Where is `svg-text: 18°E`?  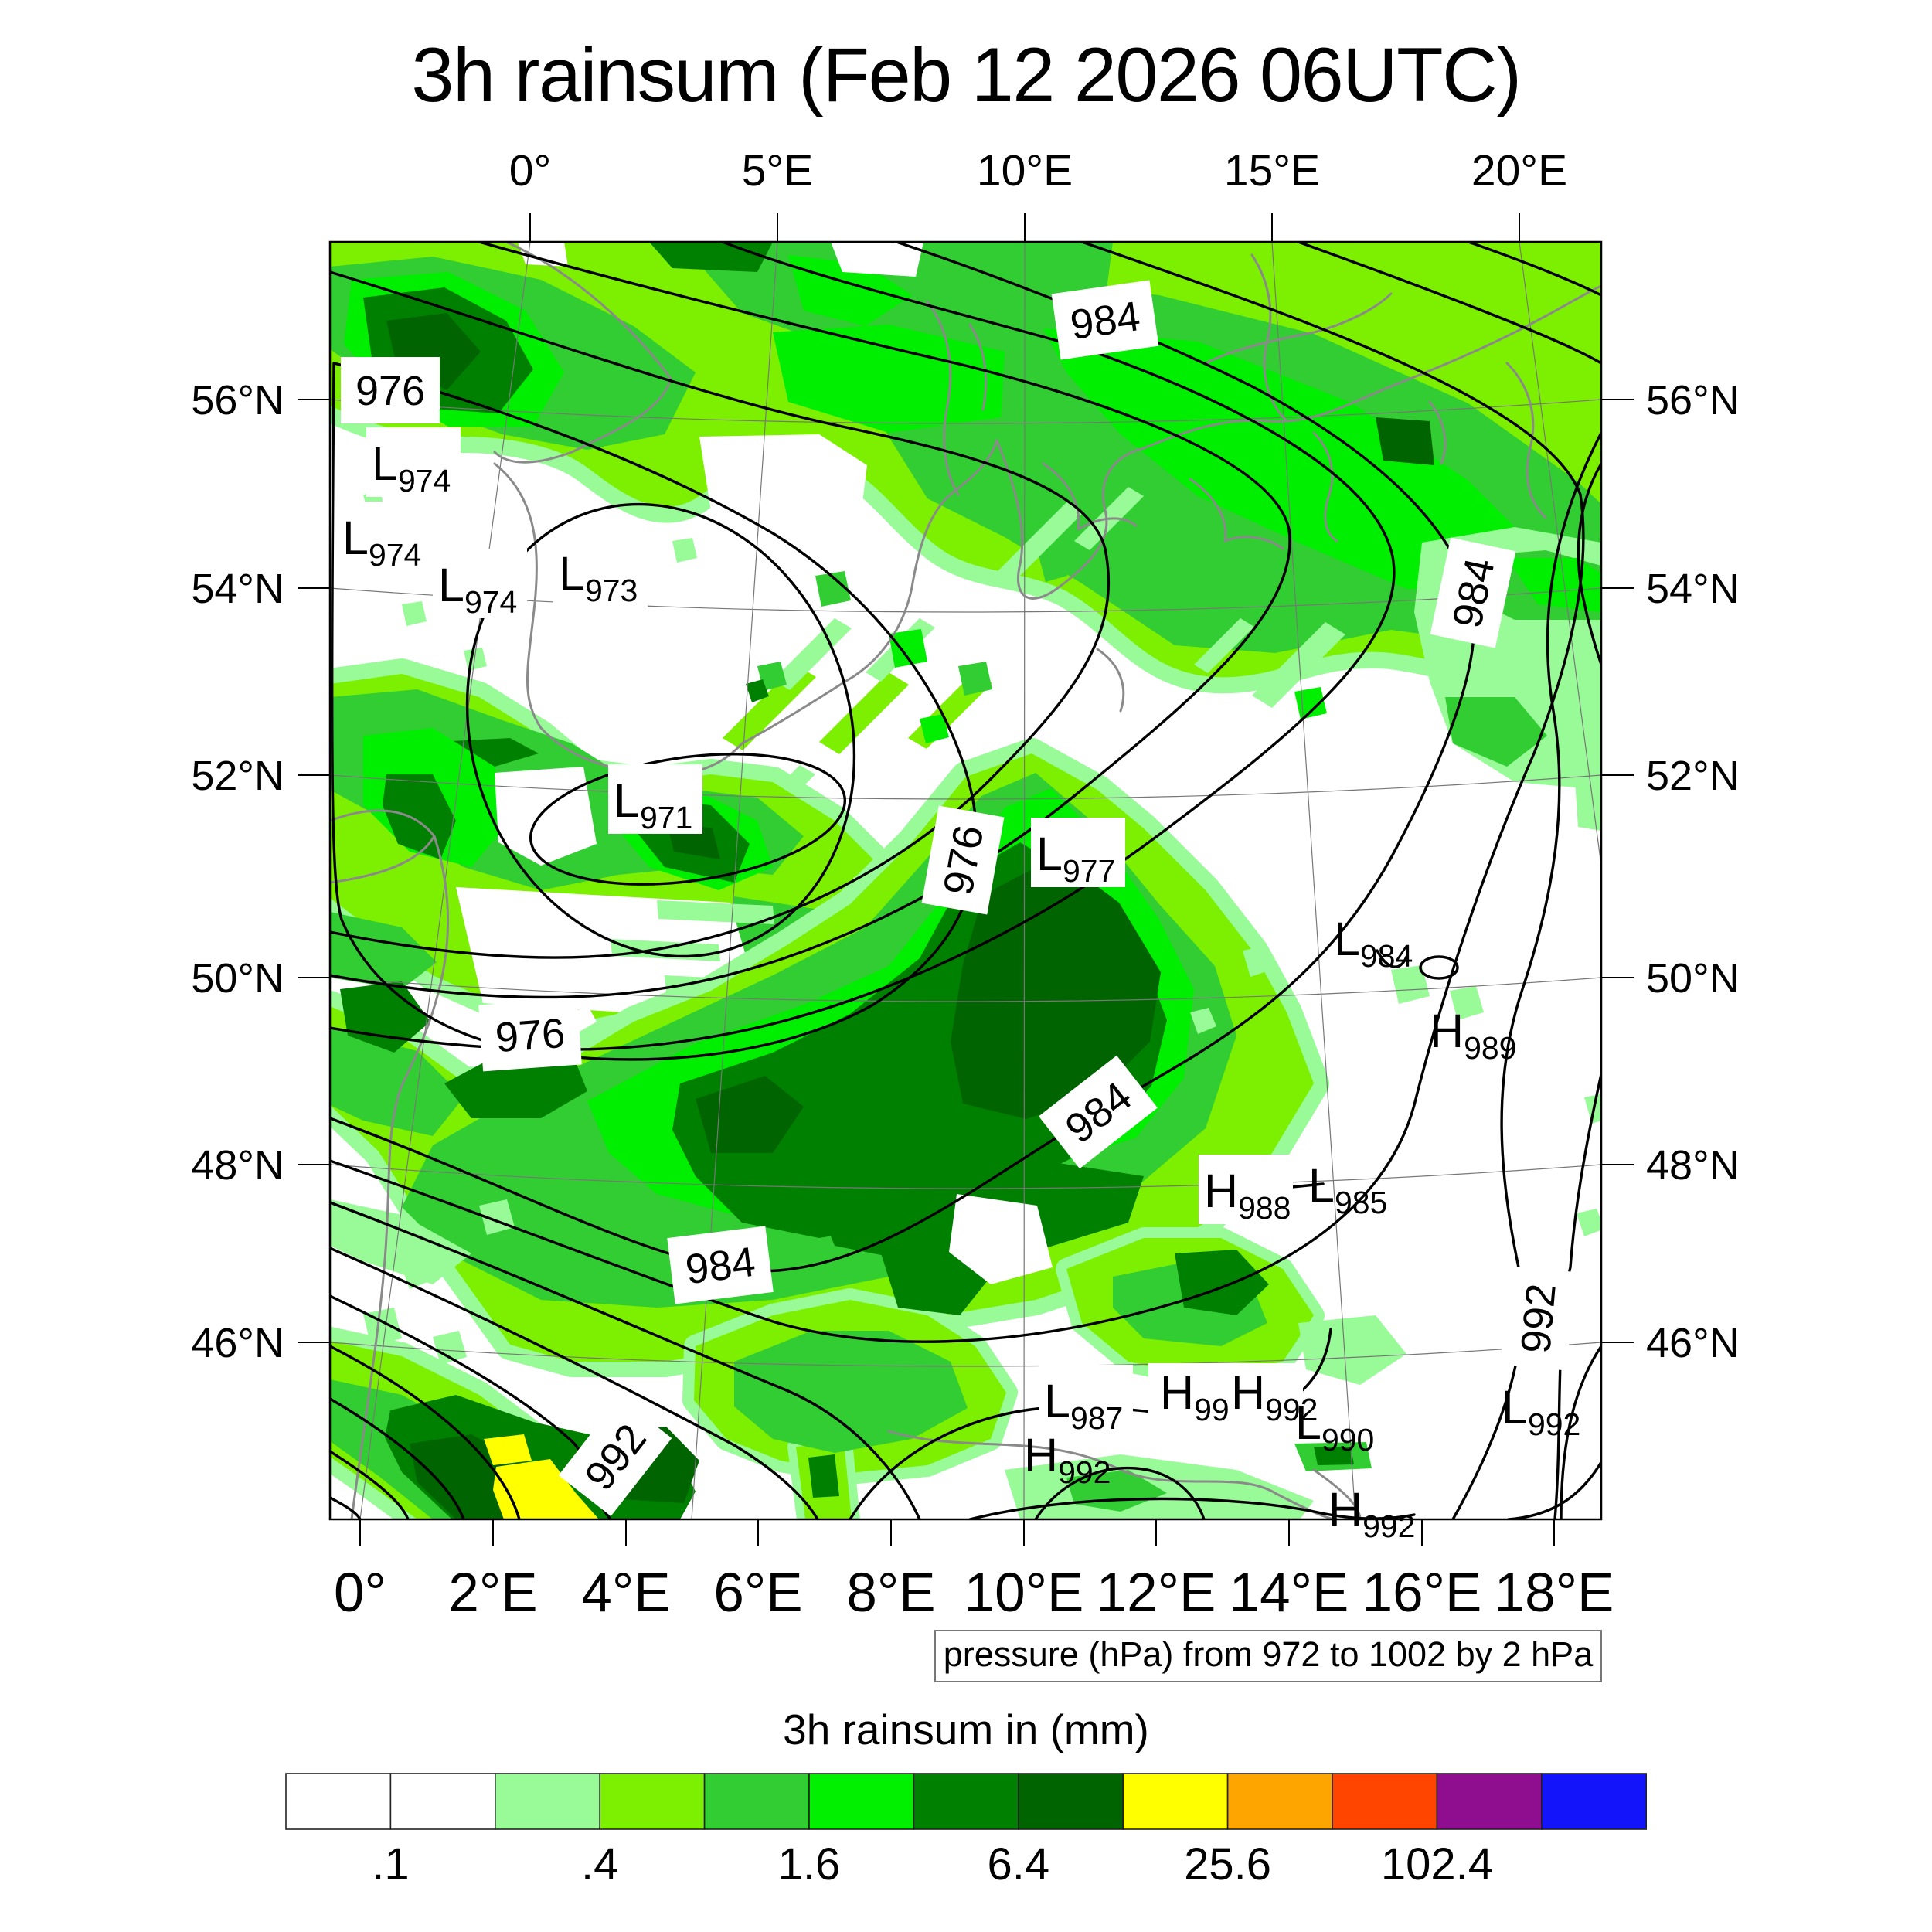
svg-text: 18°E is located at coordinates (1554, 1594).